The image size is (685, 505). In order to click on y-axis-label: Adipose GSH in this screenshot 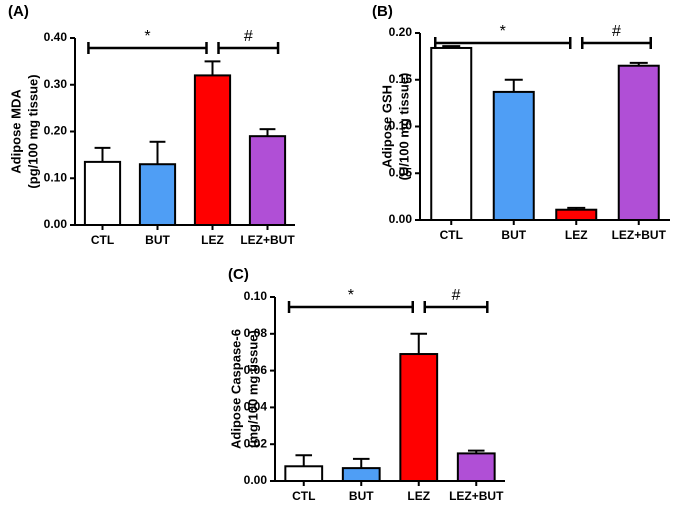, I will do `click(386, 126)`.